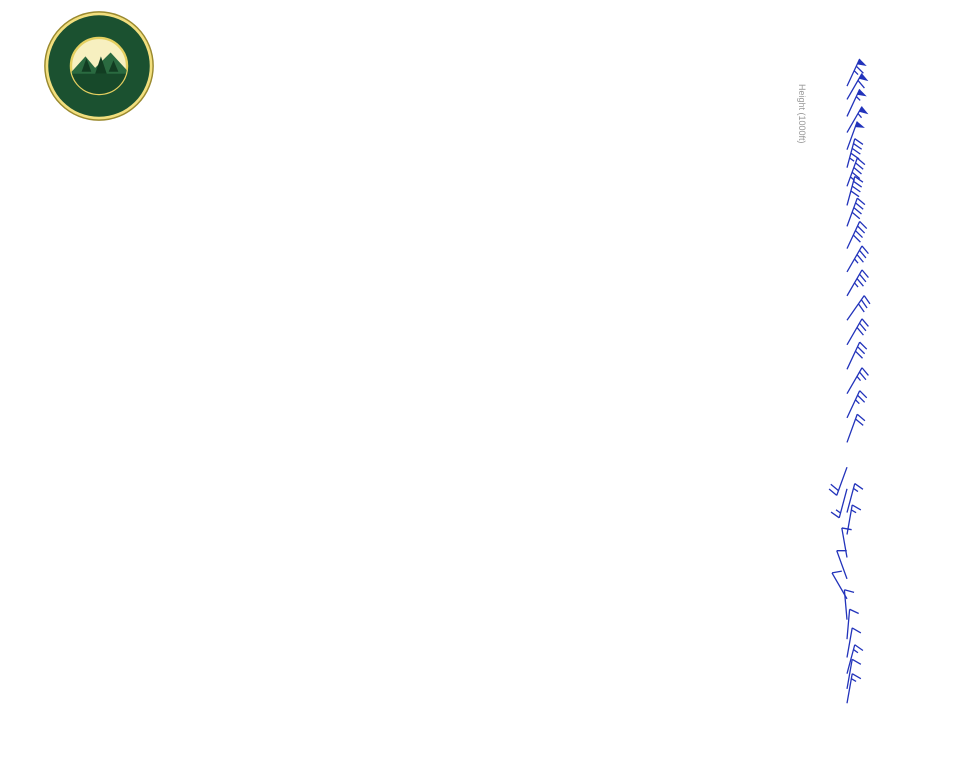  I want to click on odf-logo, so click(99, 66).